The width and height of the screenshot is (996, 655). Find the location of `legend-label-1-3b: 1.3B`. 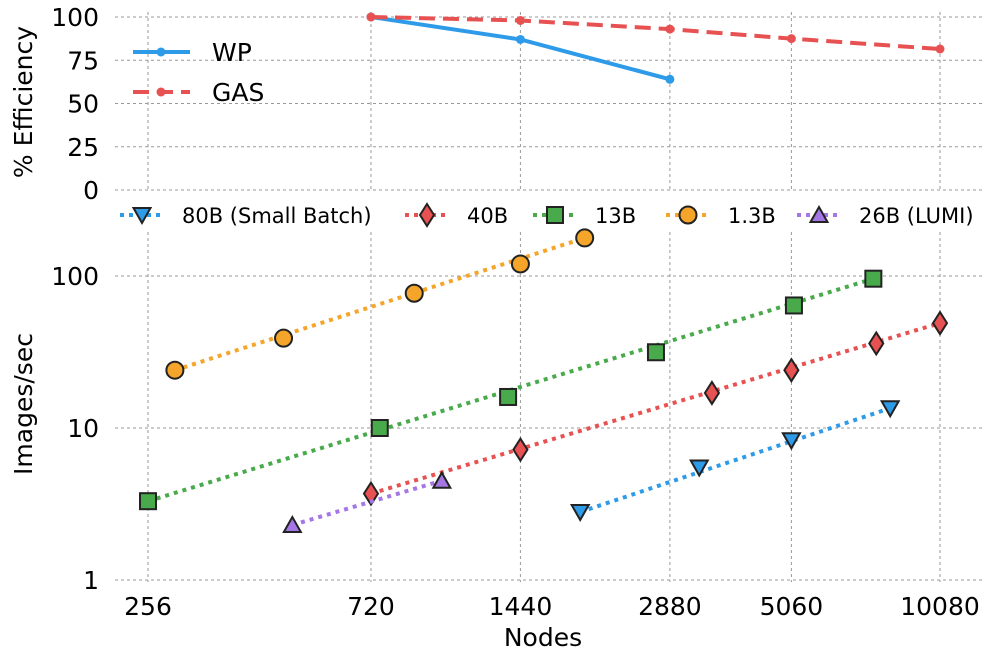

legend-label-1-3b: 1.3B is located at coordinates (752, 216).